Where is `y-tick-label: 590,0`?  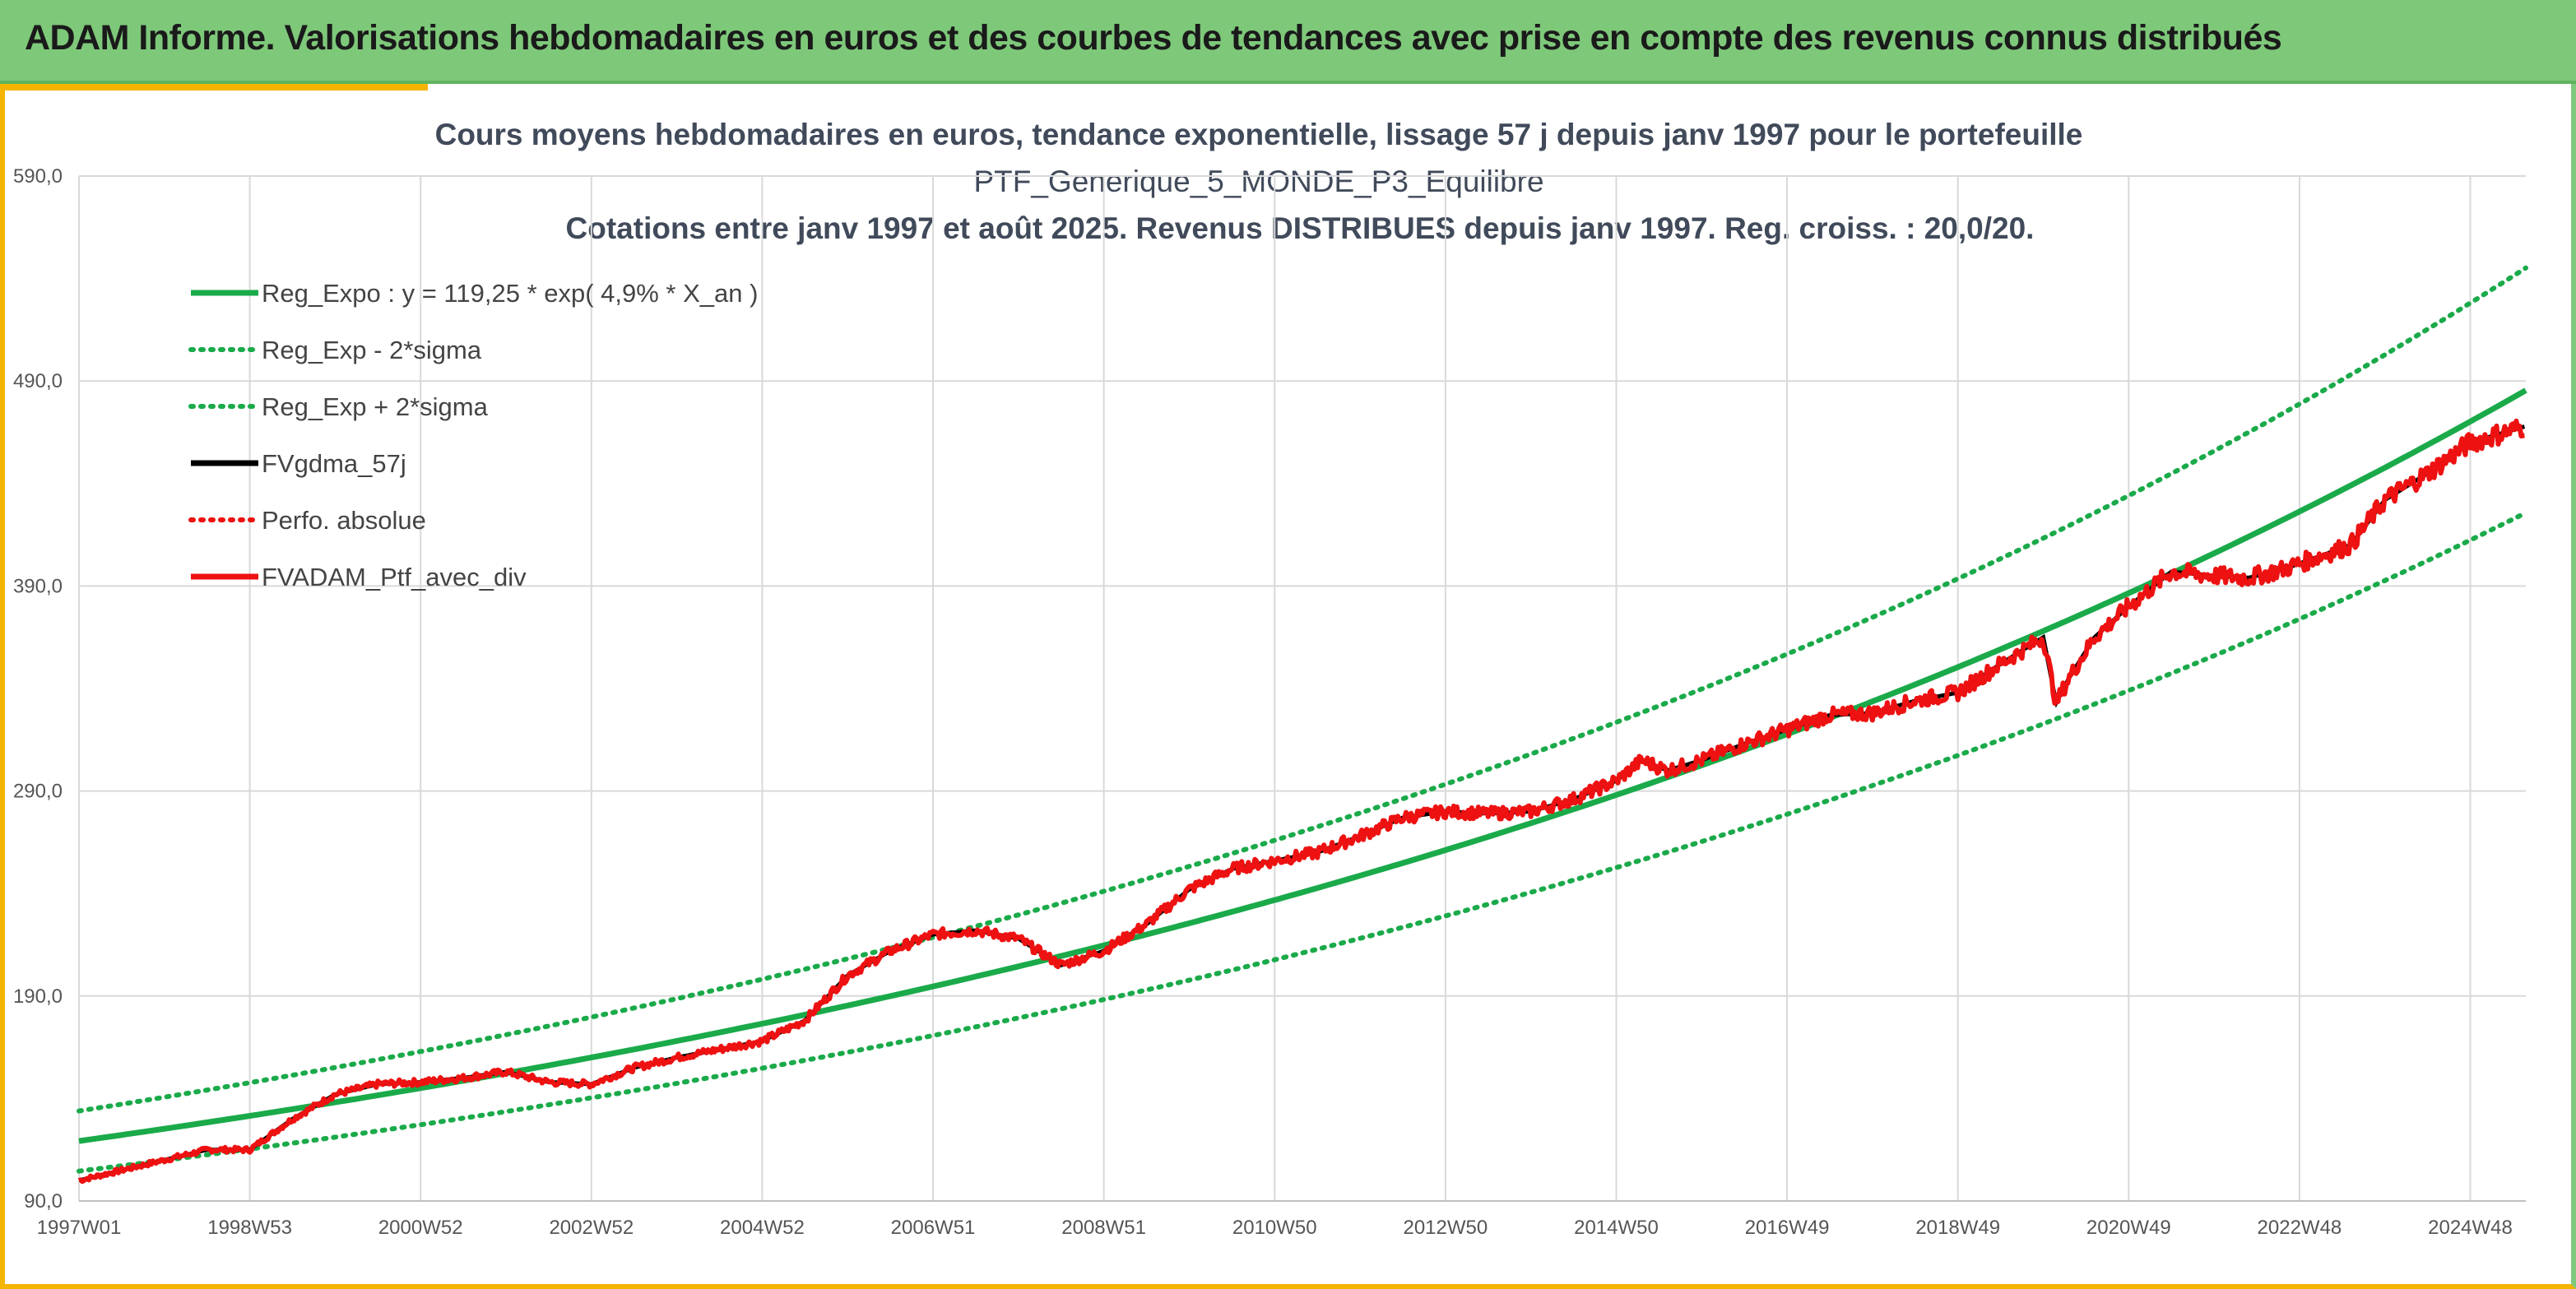 y-tick-label: 590,0 is located at coordinates (38, 176).